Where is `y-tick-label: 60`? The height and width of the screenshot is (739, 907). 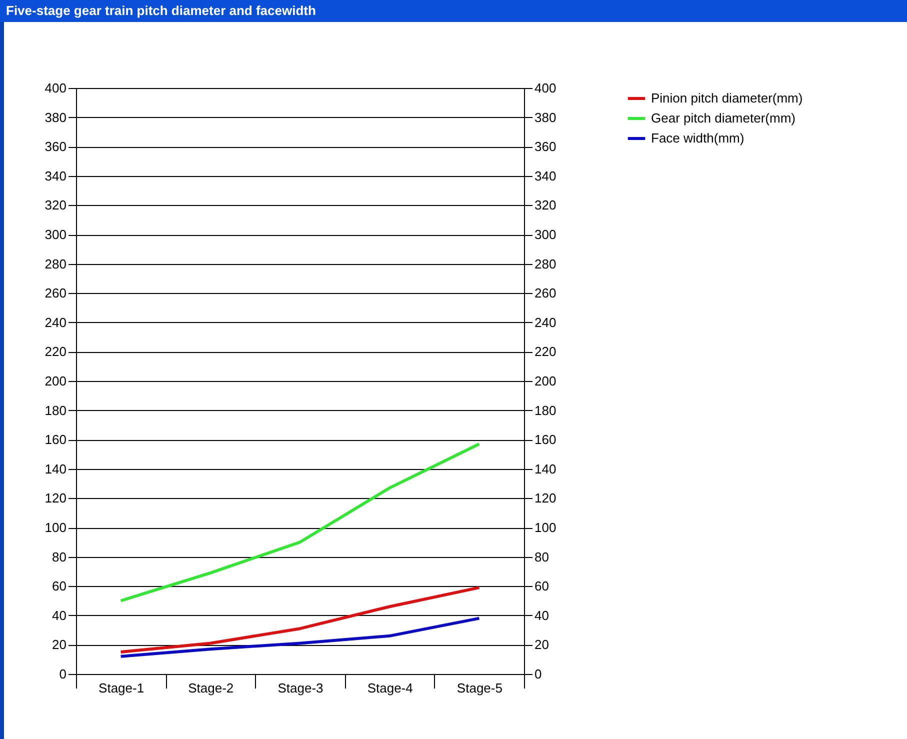 y-tick-label: 60 is located at coordinates (59, 586).